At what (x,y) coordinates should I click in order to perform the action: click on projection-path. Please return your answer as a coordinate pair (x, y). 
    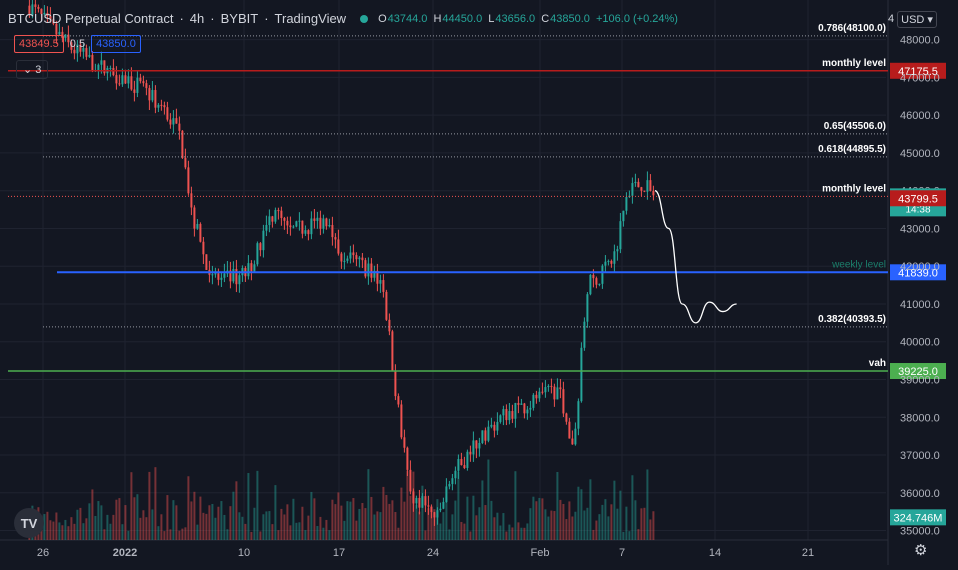
    Looking at the image, I should click on (695, 257).